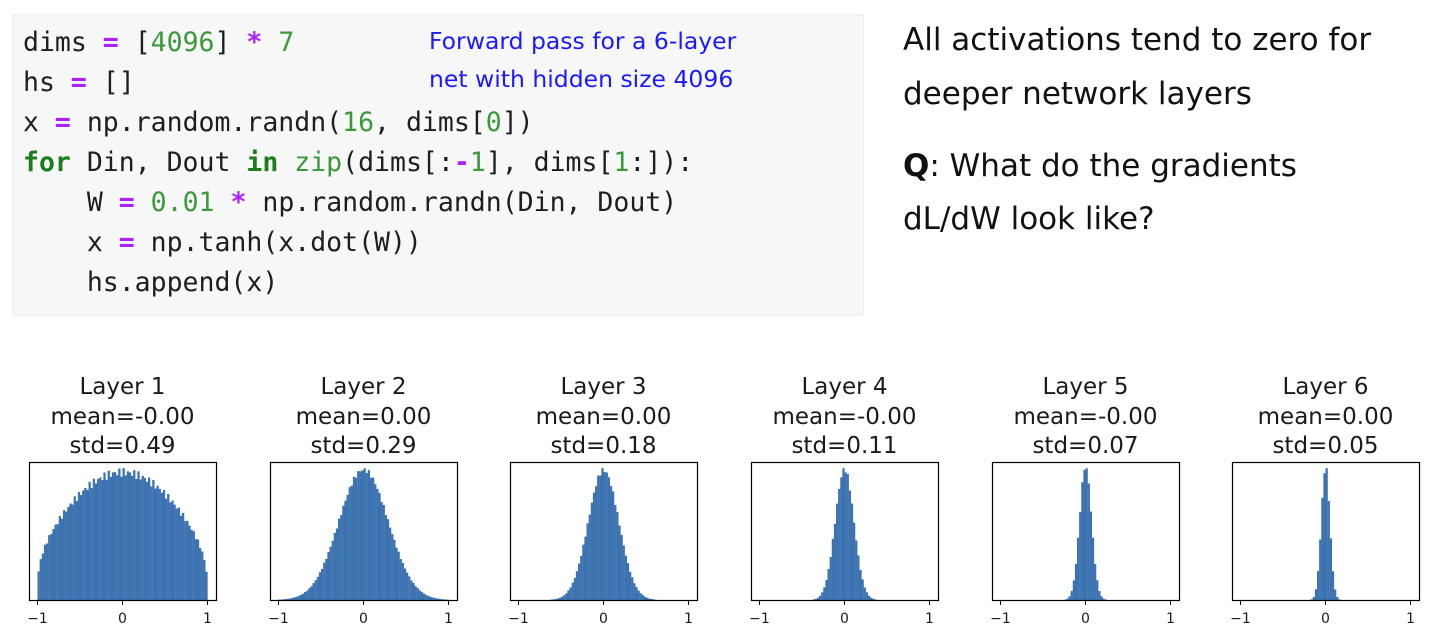 The image size is (1452, 642). Describe the element at coordinates (158, 162) in the screenshot. I see `code-token: Din, Dout` at that location.